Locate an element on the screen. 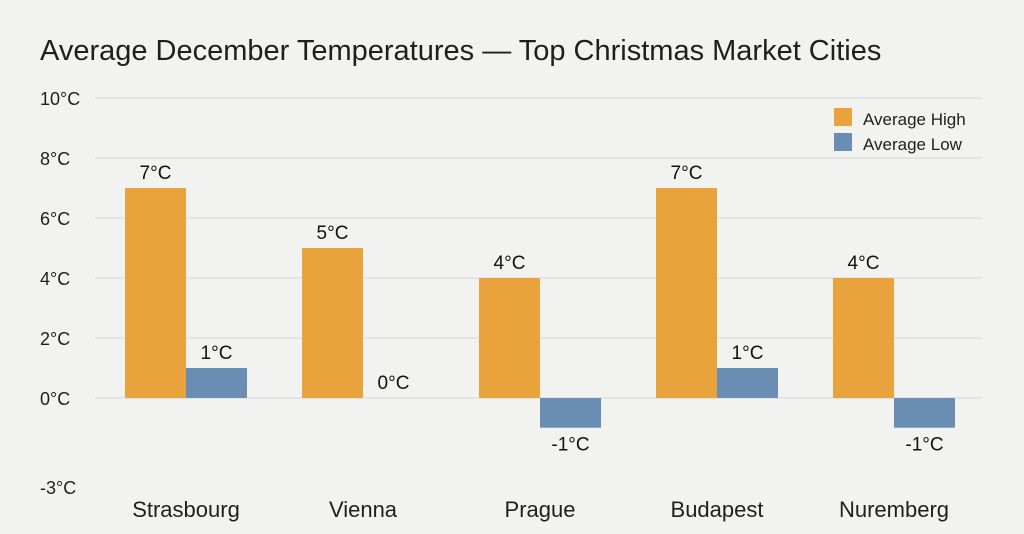 The height and width of the screenshot is (534, 1024). bar-high-prague is located at coordinates (509, 338).